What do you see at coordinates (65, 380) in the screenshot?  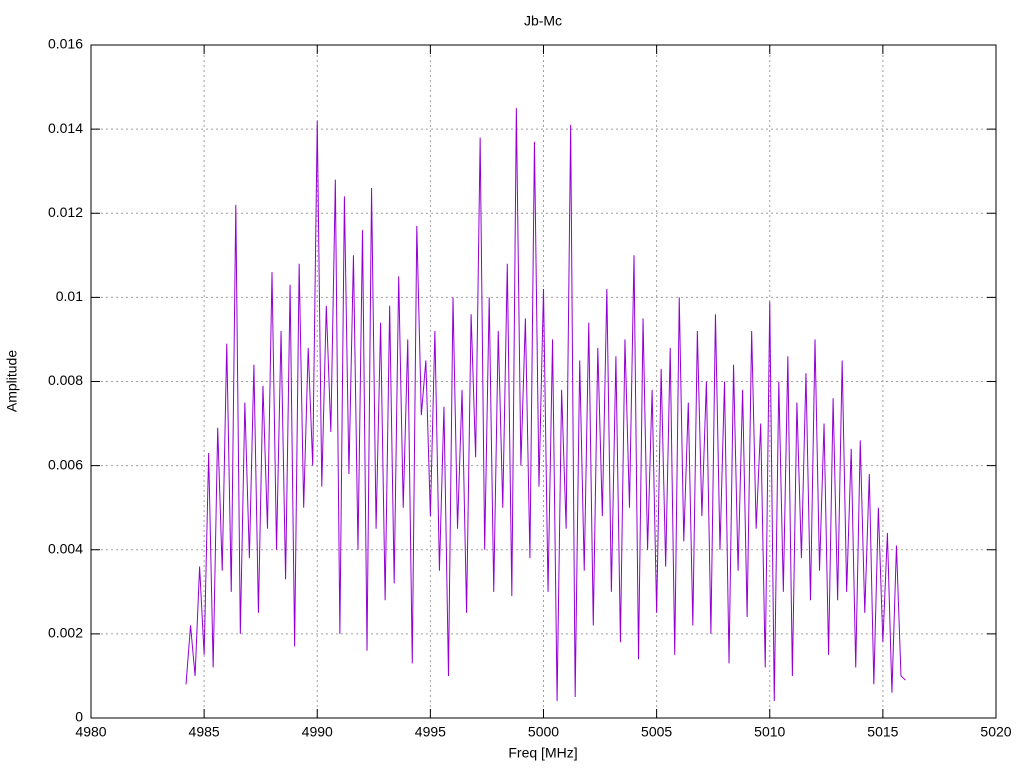 I see `y-tick-label: 0.008` at bounding box center [65, 380].